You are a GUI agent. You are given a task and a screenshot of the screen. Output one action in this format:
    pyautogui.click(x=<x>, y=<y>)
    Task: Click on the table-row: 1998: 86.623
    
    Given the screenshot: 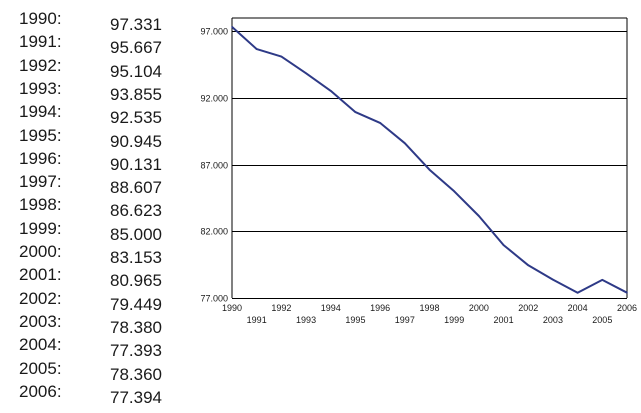 What is the action you would take?
    pyautogui.click(x=92, y=208)
    